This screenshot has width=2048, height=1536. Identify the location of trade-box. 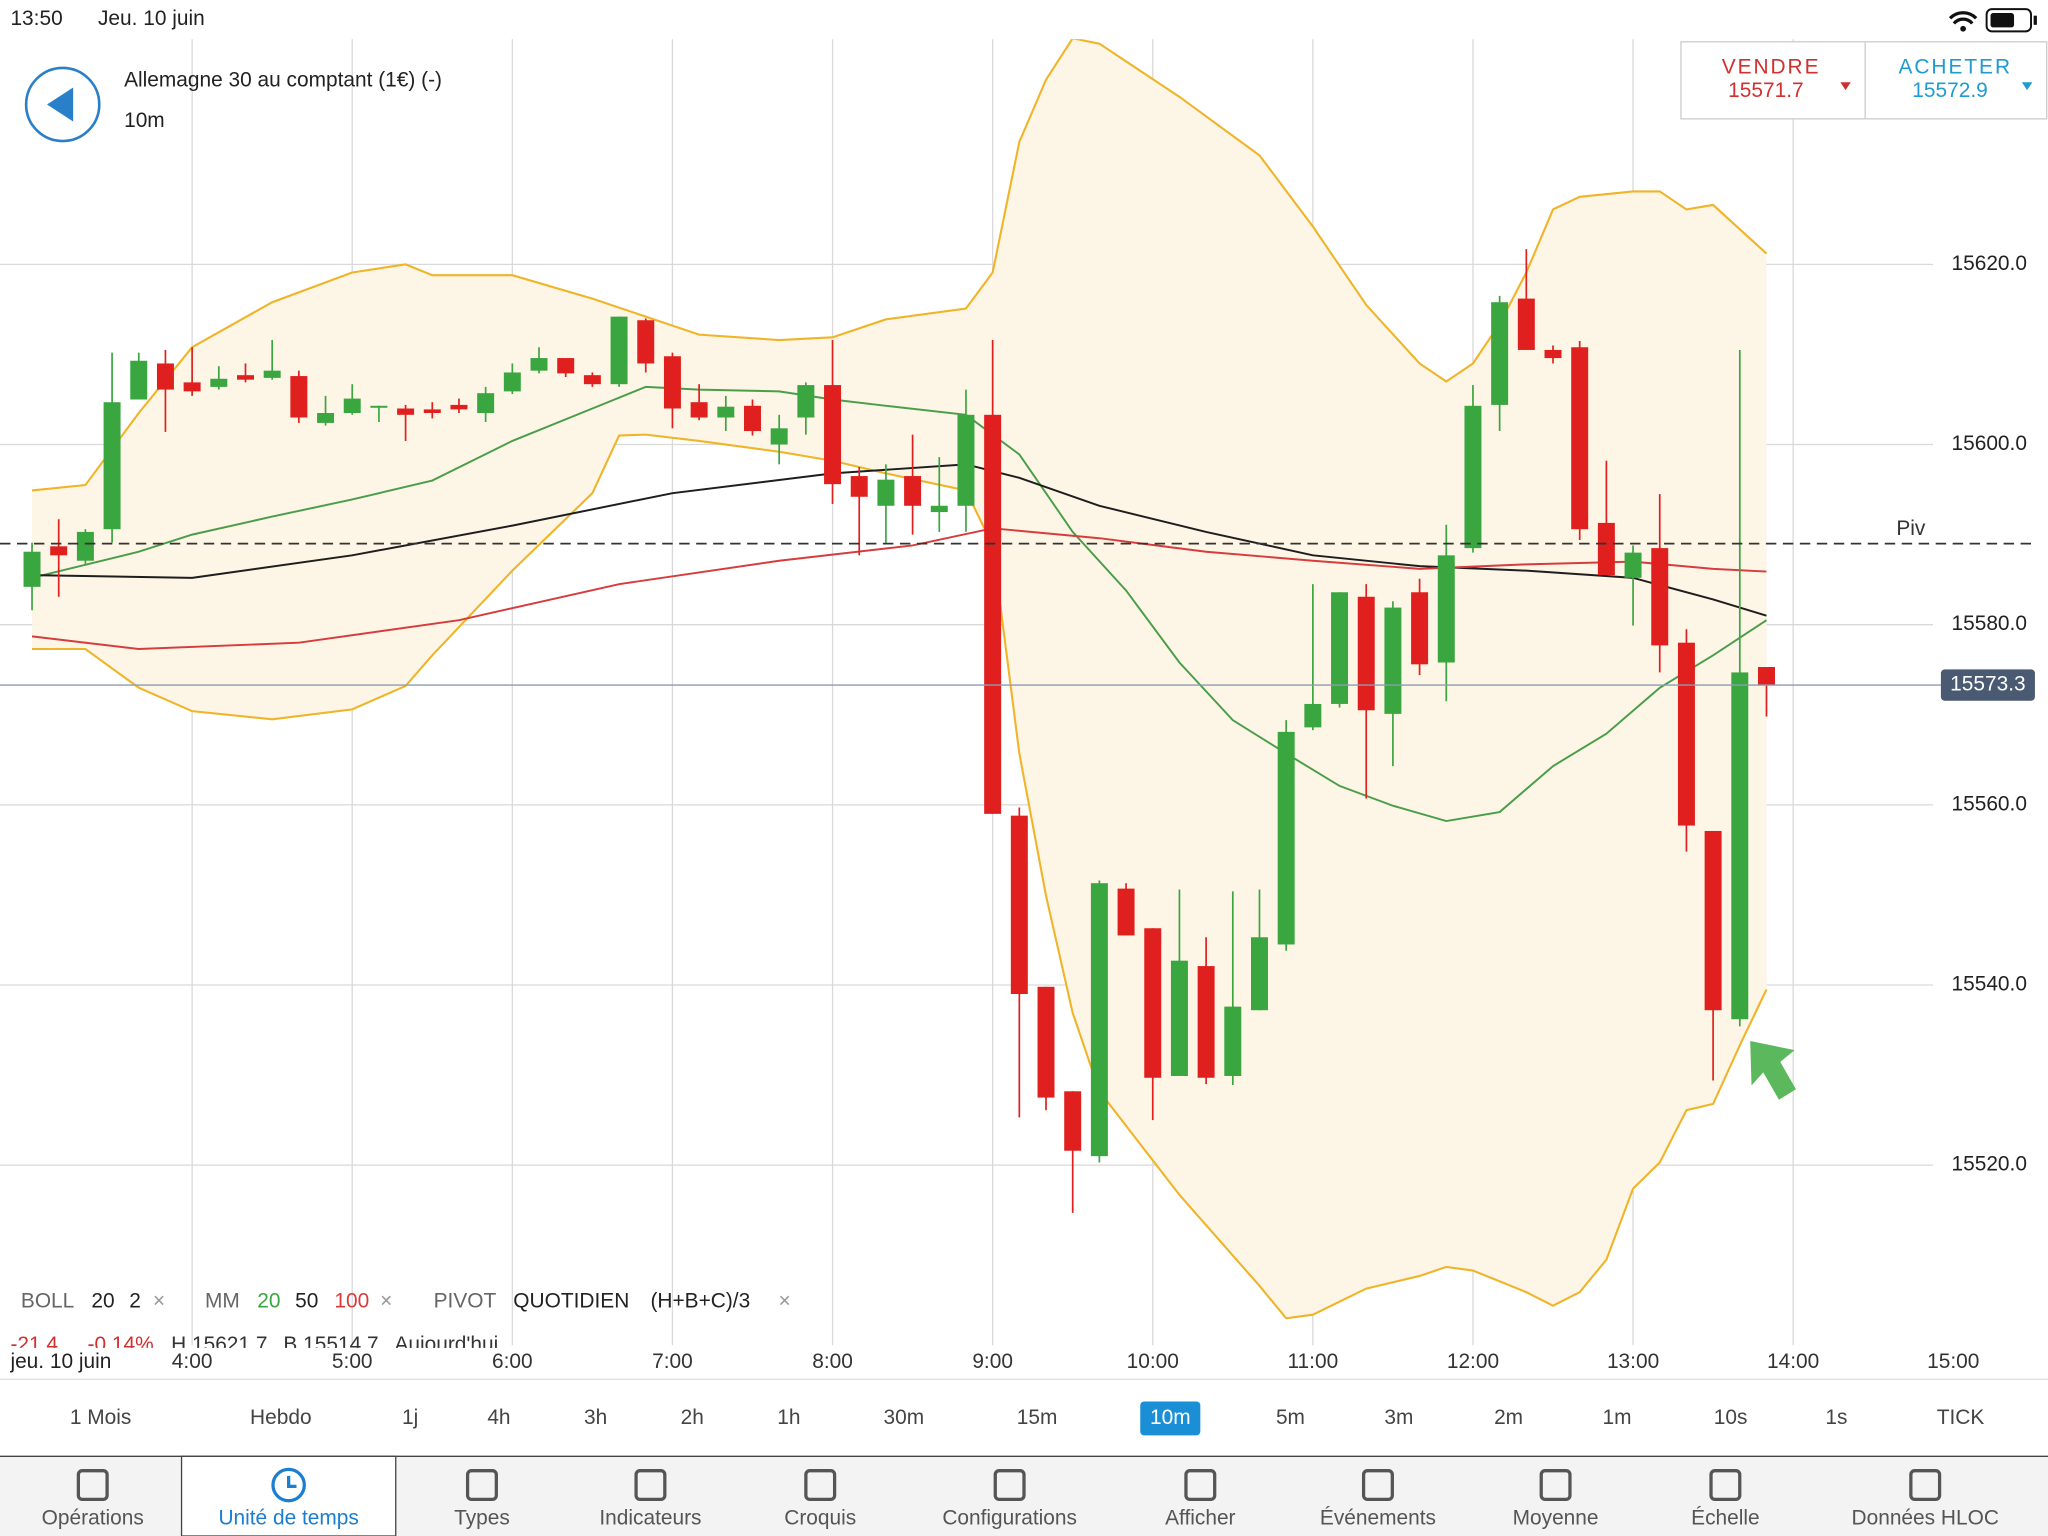
(1864, 80).